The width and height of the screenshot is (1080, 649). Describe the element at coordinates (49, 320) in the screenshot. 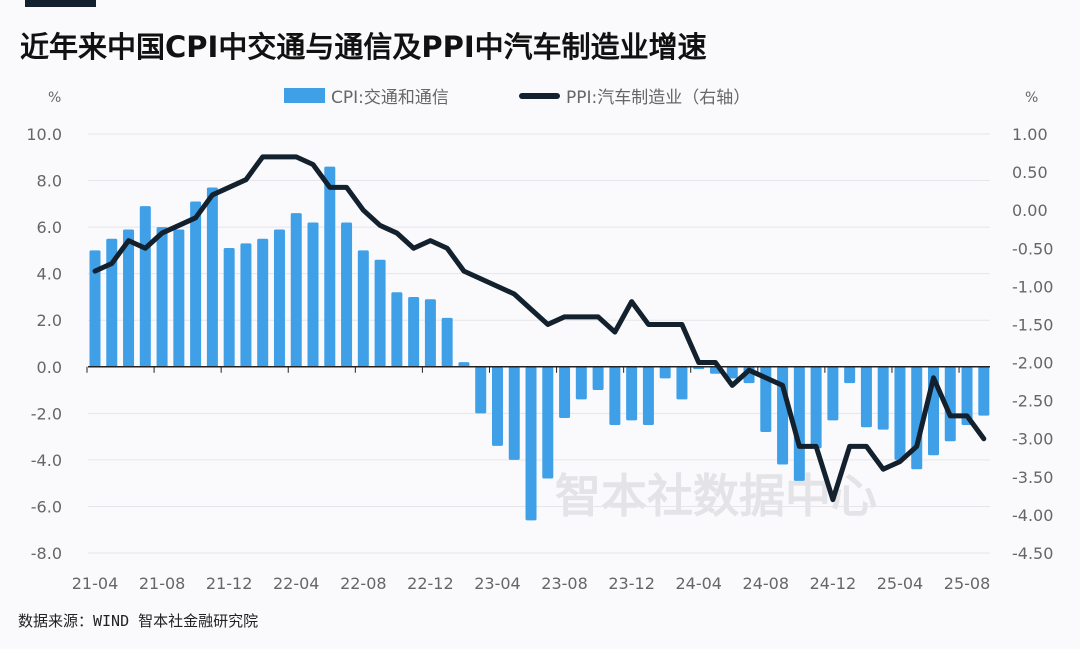

I see `left-tick-label: 2.0` at that location.